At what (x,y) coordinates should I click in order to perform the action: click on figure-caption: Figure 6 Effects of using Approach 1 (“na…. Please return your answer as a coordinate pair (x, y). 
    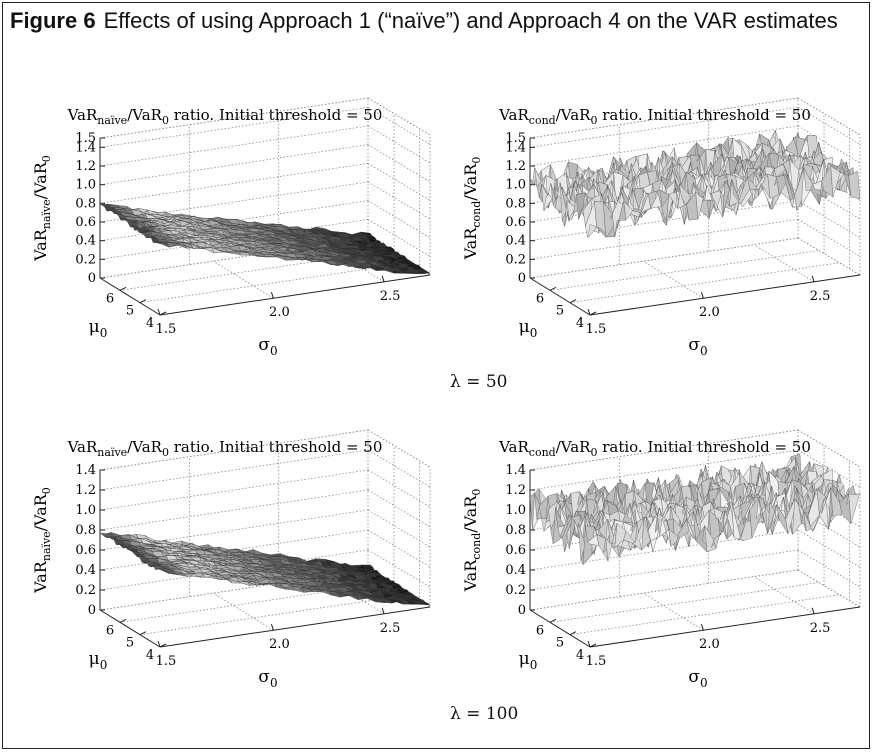
    Looking at the image, I should click on (430, 21).